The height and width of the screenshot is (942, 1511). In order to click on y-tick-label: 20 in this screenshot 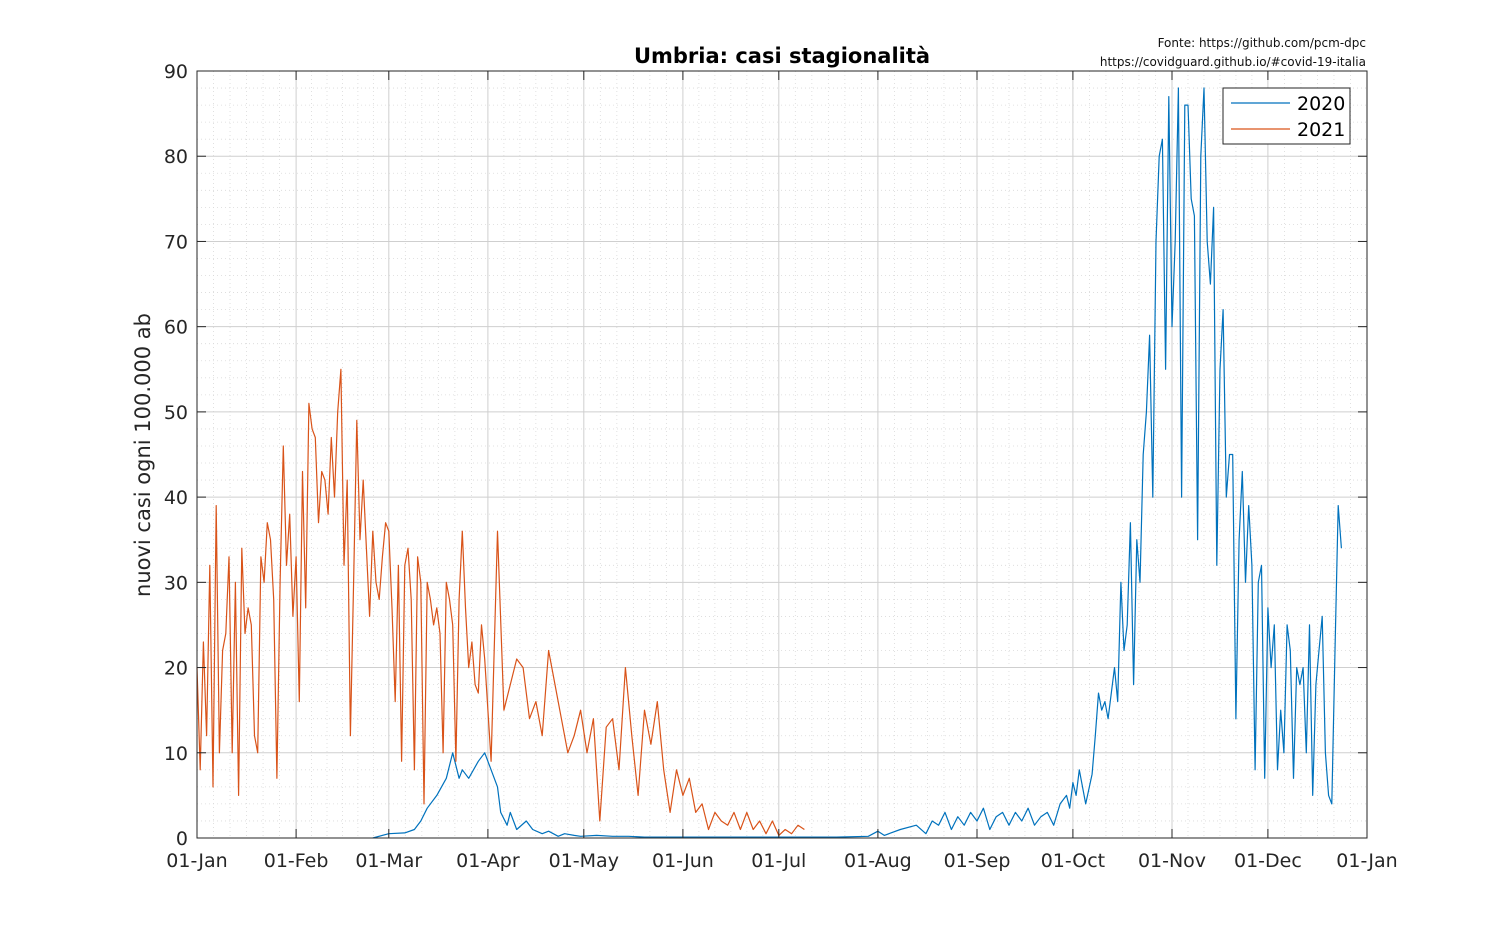, I will do `click(176, 669)`.